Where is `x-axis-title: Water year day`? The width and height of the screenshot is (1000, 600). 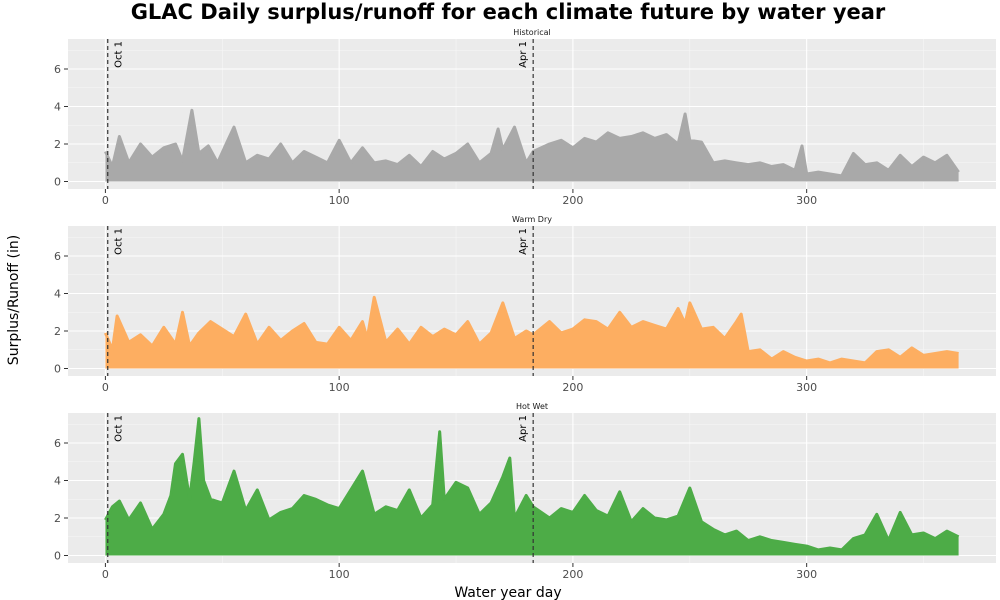 x-axis-title: Water year day is located at coordinates (507, 592).